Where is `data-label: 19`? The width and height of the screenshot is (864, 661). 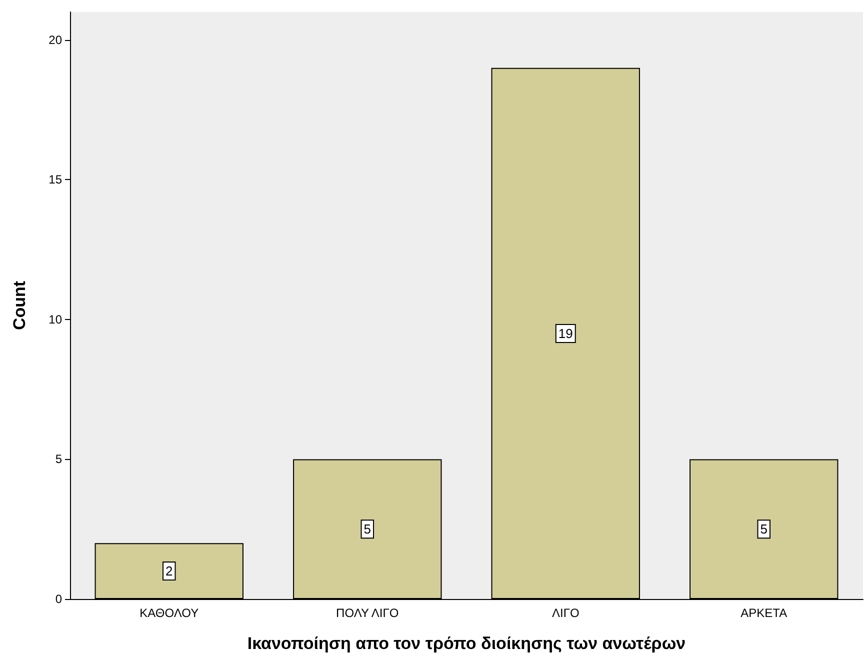 data-label: 19 is located at coordinates (565, 333).